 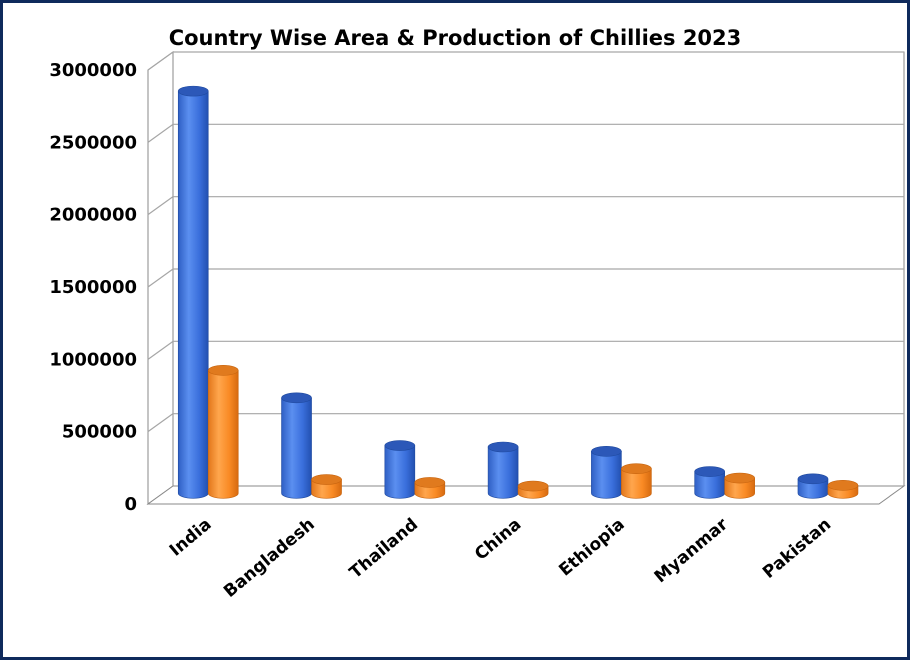 I want to click on x-tick-label: Bangladesh, so click(x=269, y=558).